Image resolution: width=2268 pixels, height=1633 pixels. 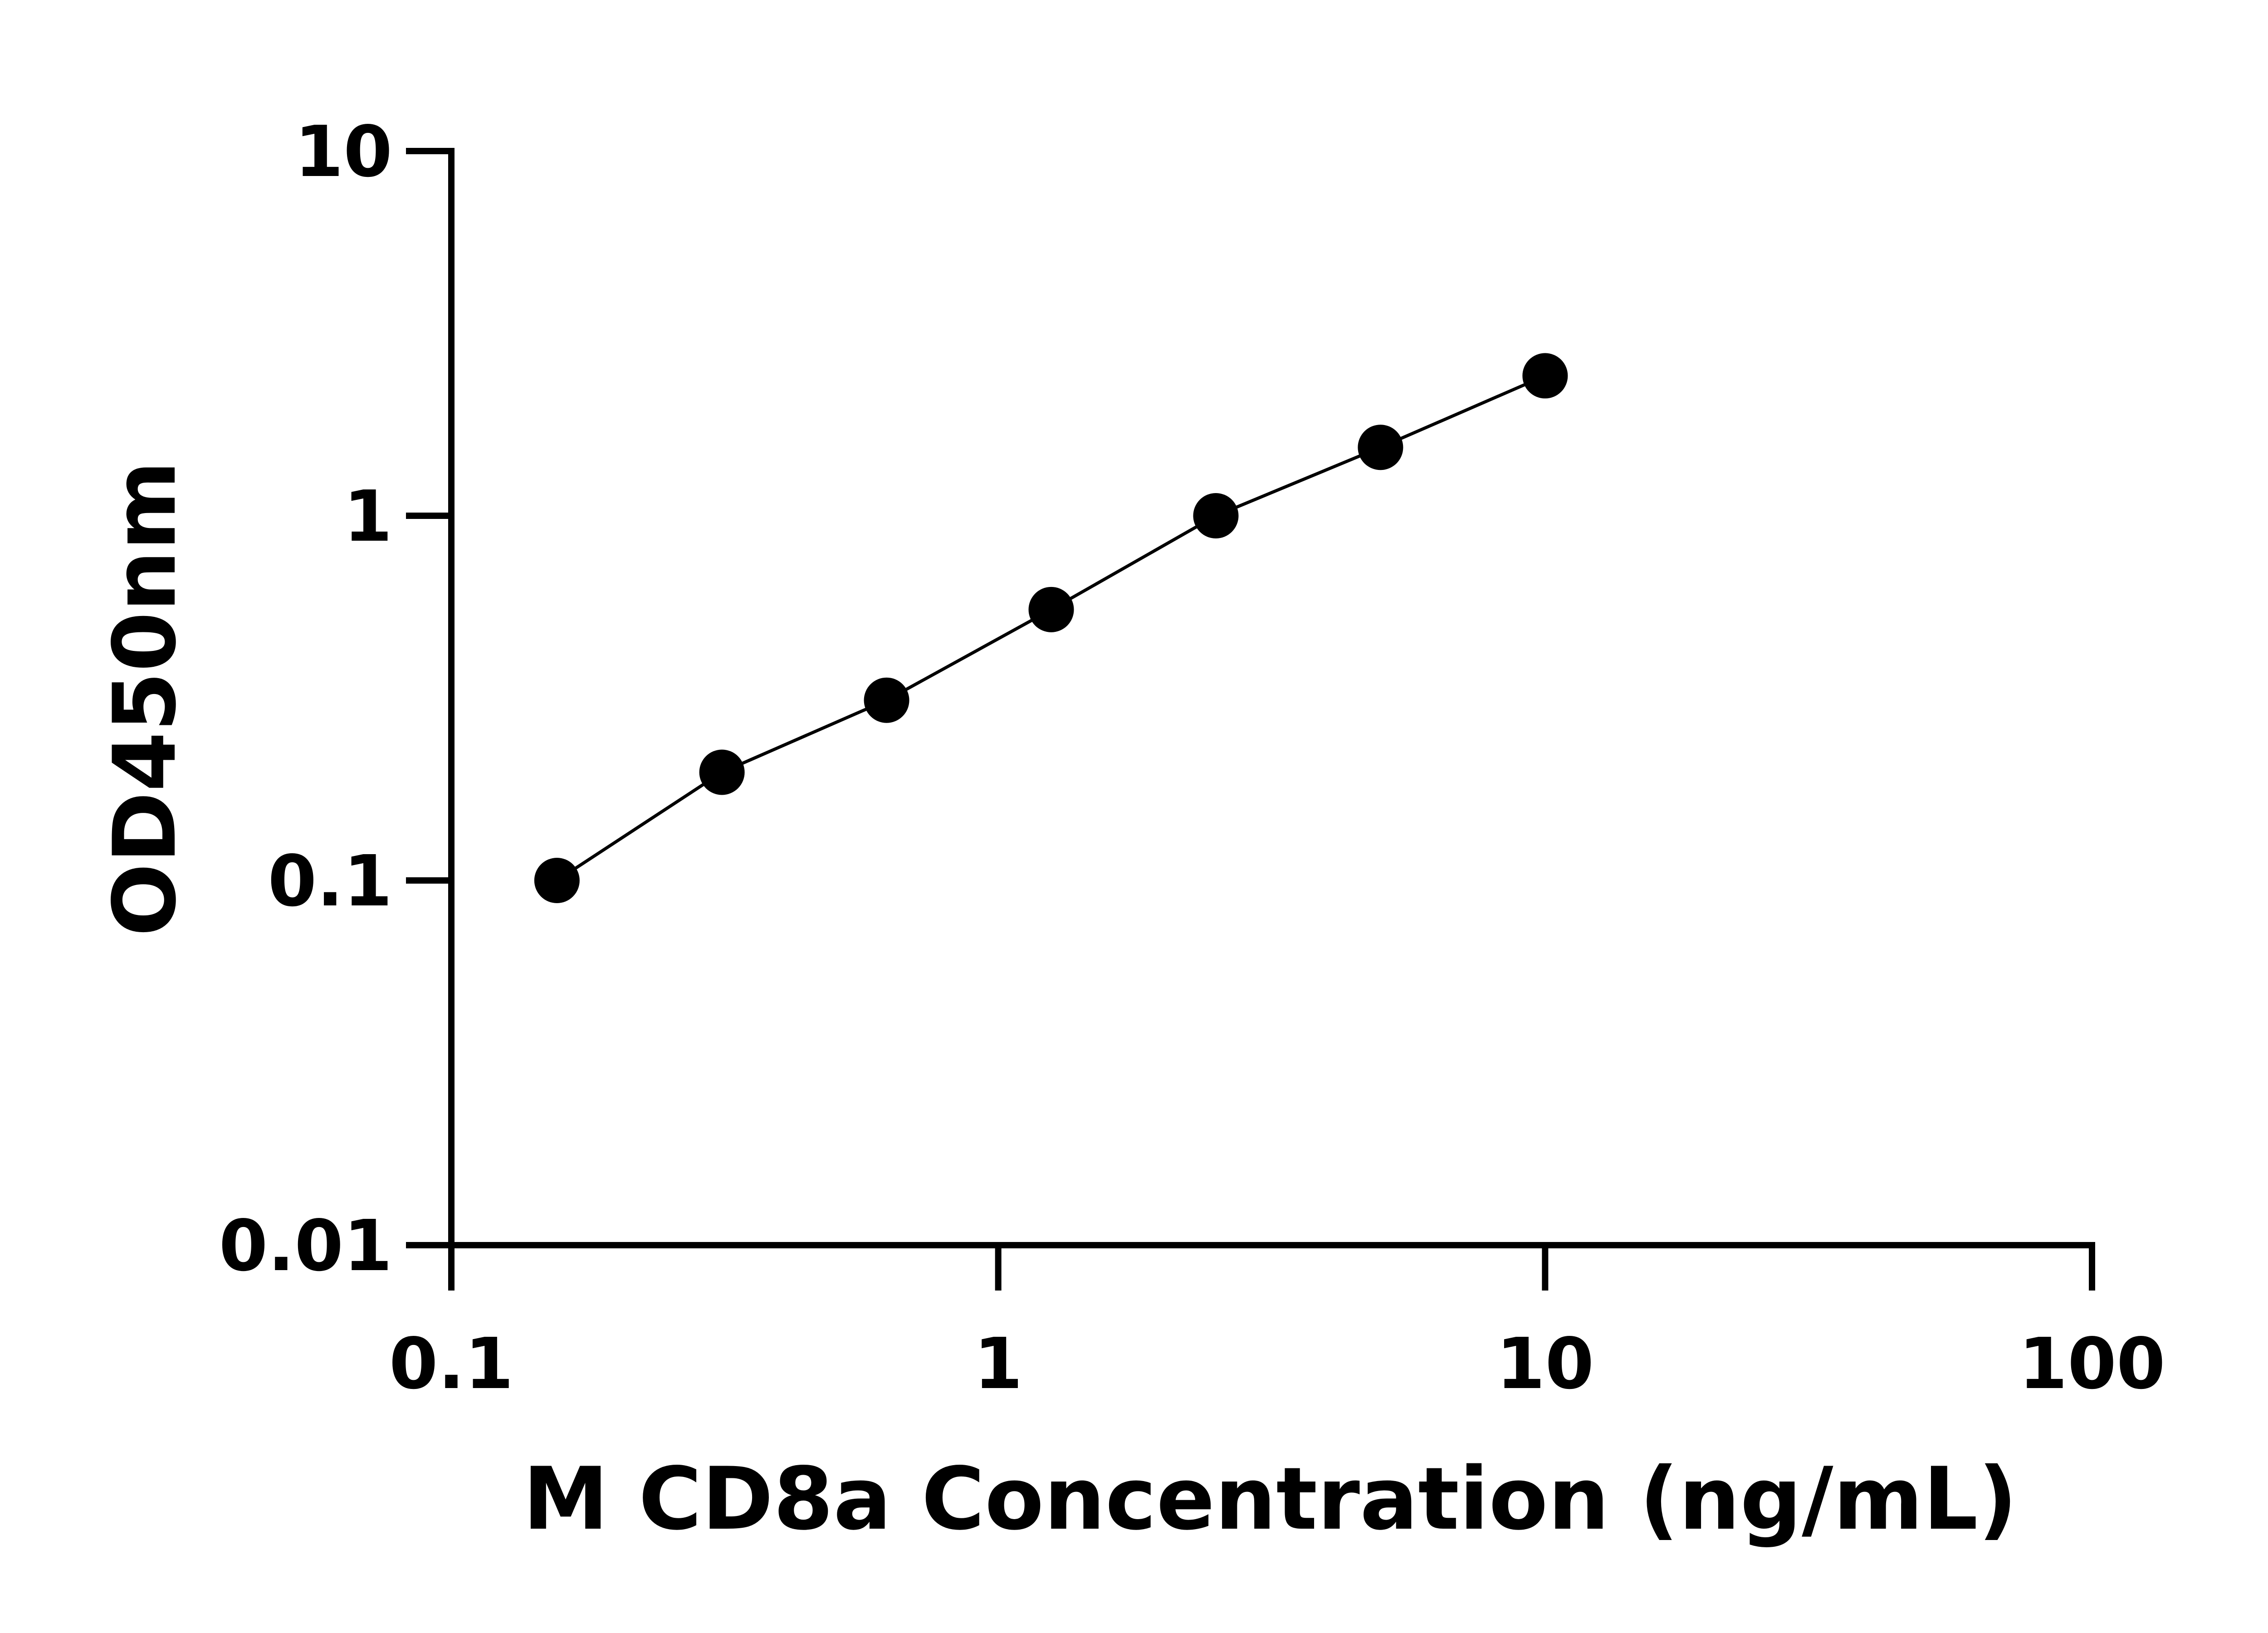 What do you see at coordinates (330, 881) in the screenshot?
I see `y-tick-label: 0.1` at bounding box center [330, 881].